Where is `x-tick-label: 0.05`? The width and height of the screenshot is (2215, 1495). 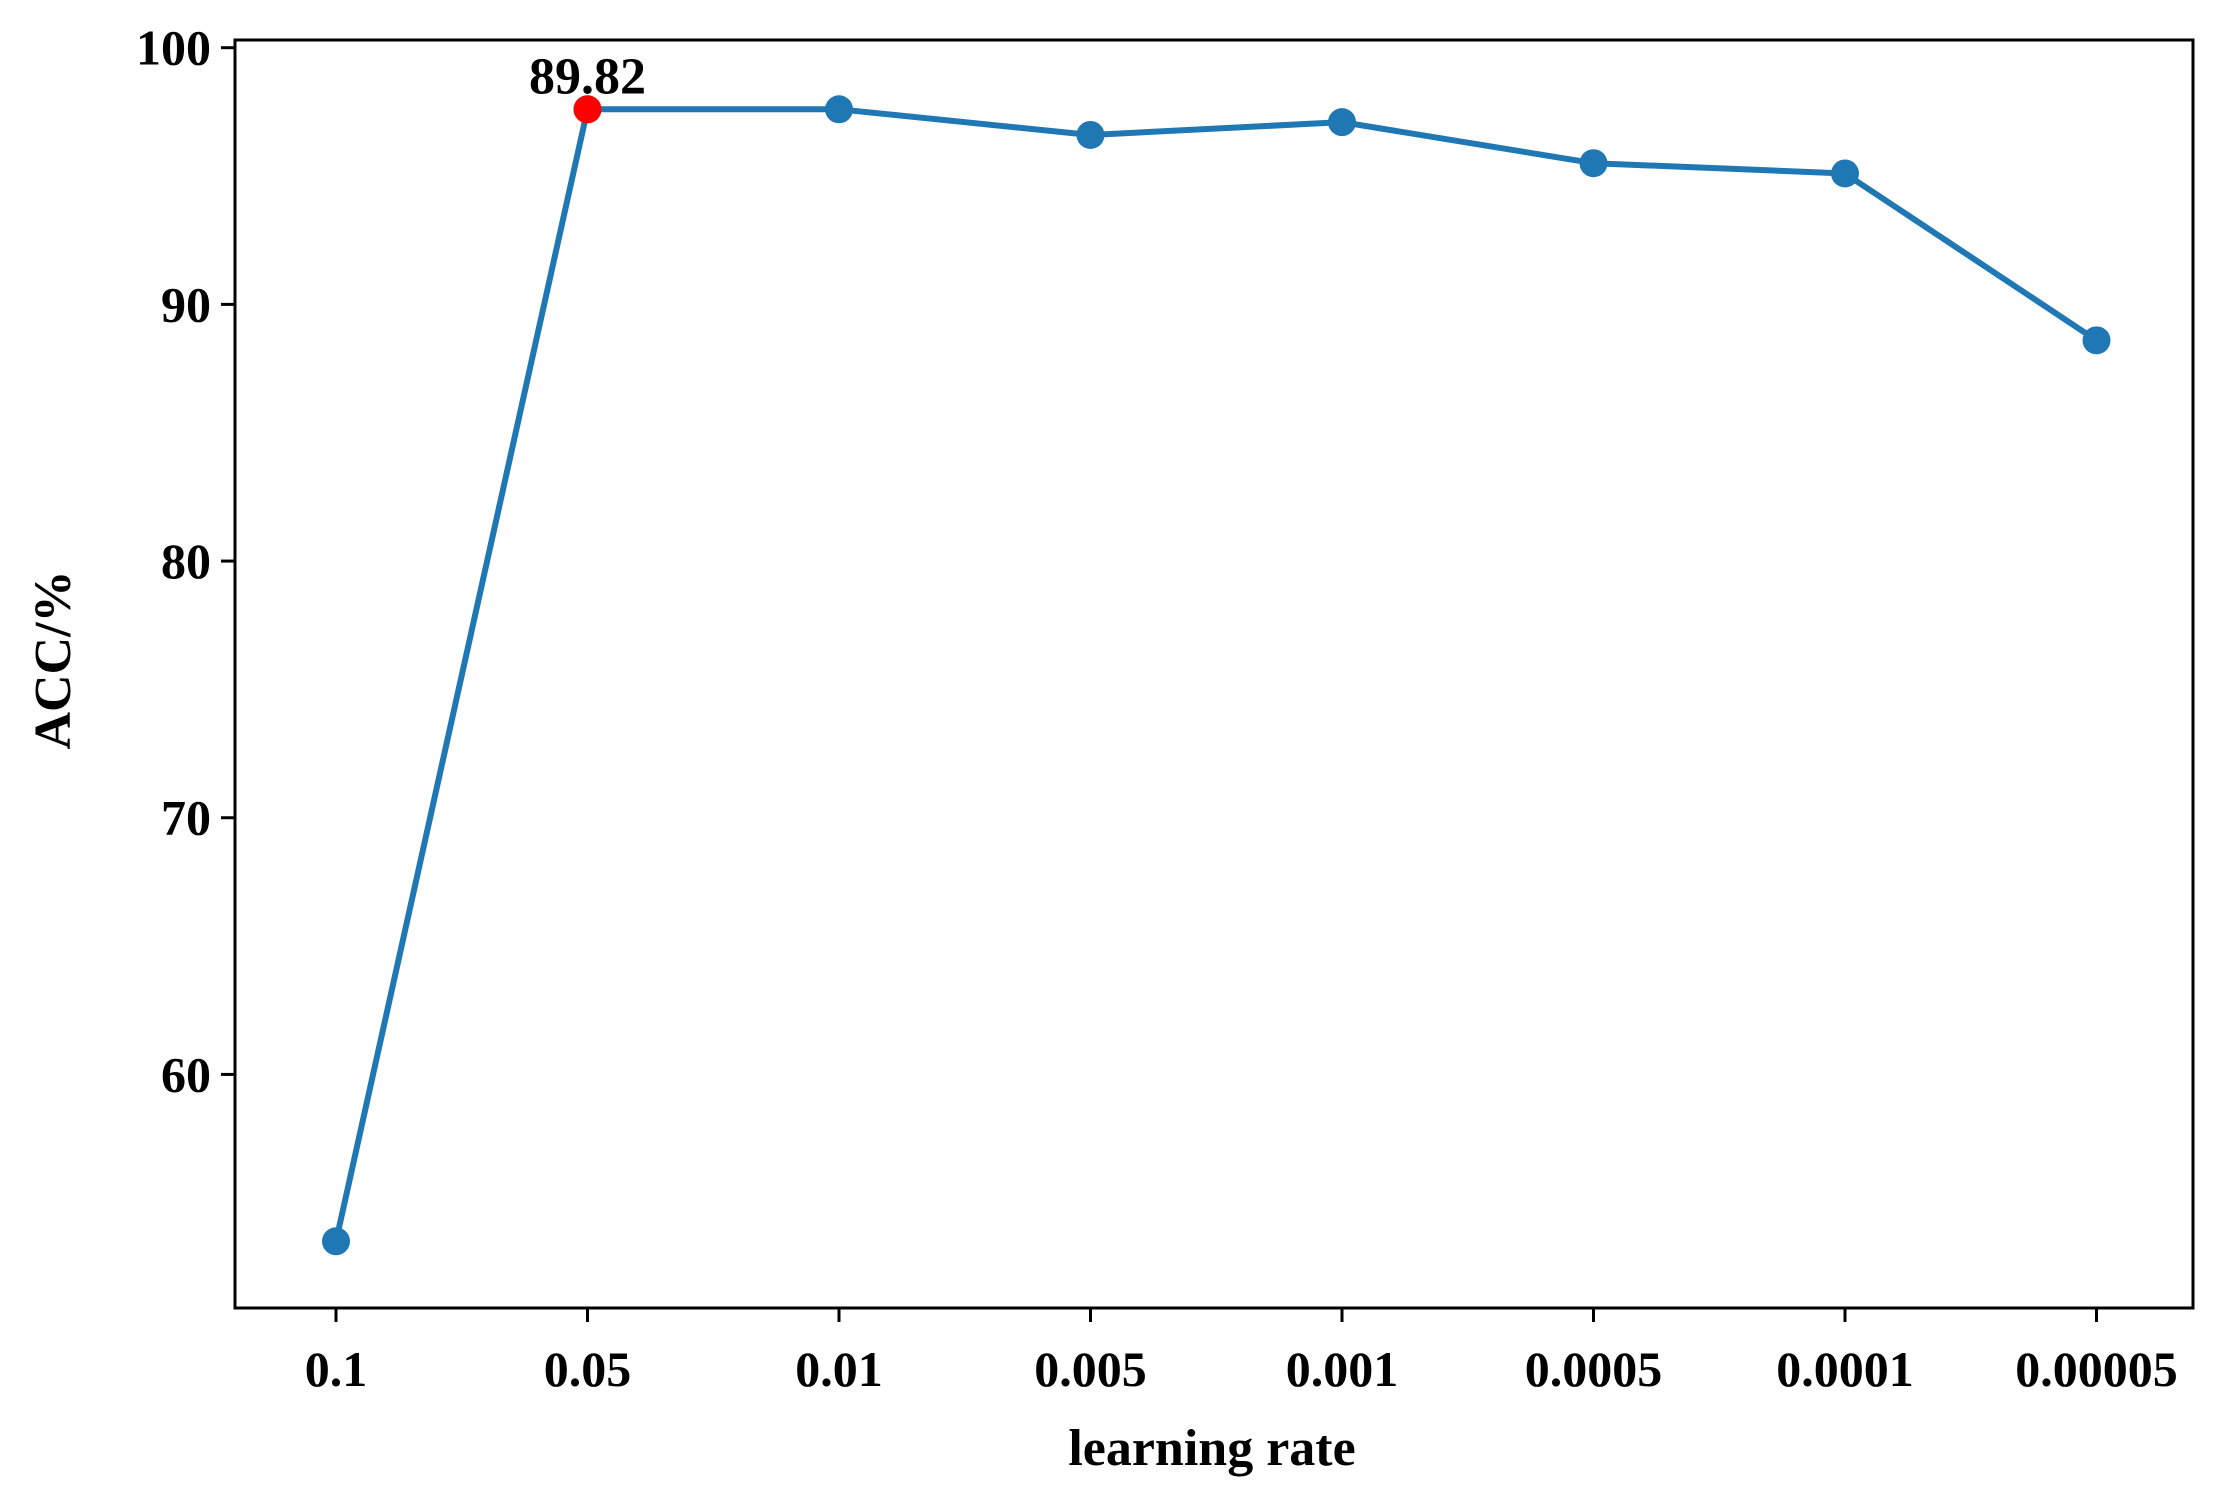
x-tick-label: 0.05 is located at coordinates (588, 1369).